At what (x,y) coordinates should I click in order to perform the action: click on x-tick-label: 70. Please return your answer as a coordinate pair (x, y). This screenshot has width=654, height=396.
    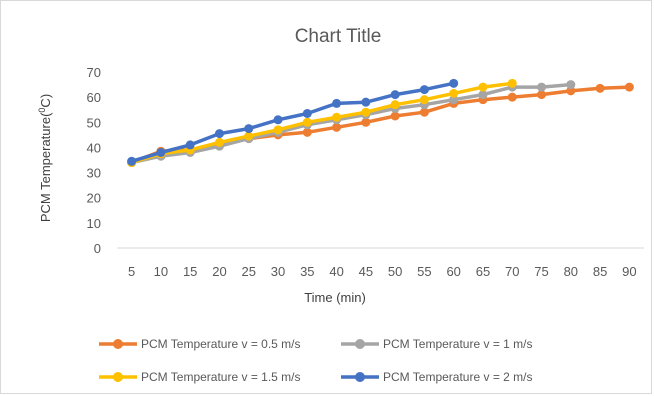
    Looking at the image, I should click on (512, 271).